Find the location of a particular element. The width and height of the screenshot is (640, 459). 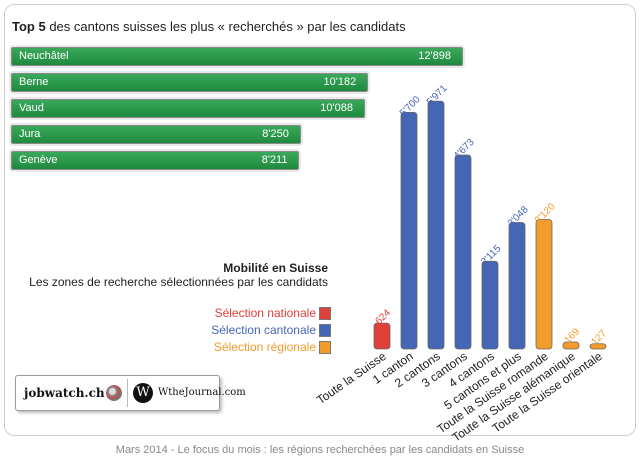

logo-box: jobwatch.ch W WtheJournal.com is located at coordinates (130, 393).